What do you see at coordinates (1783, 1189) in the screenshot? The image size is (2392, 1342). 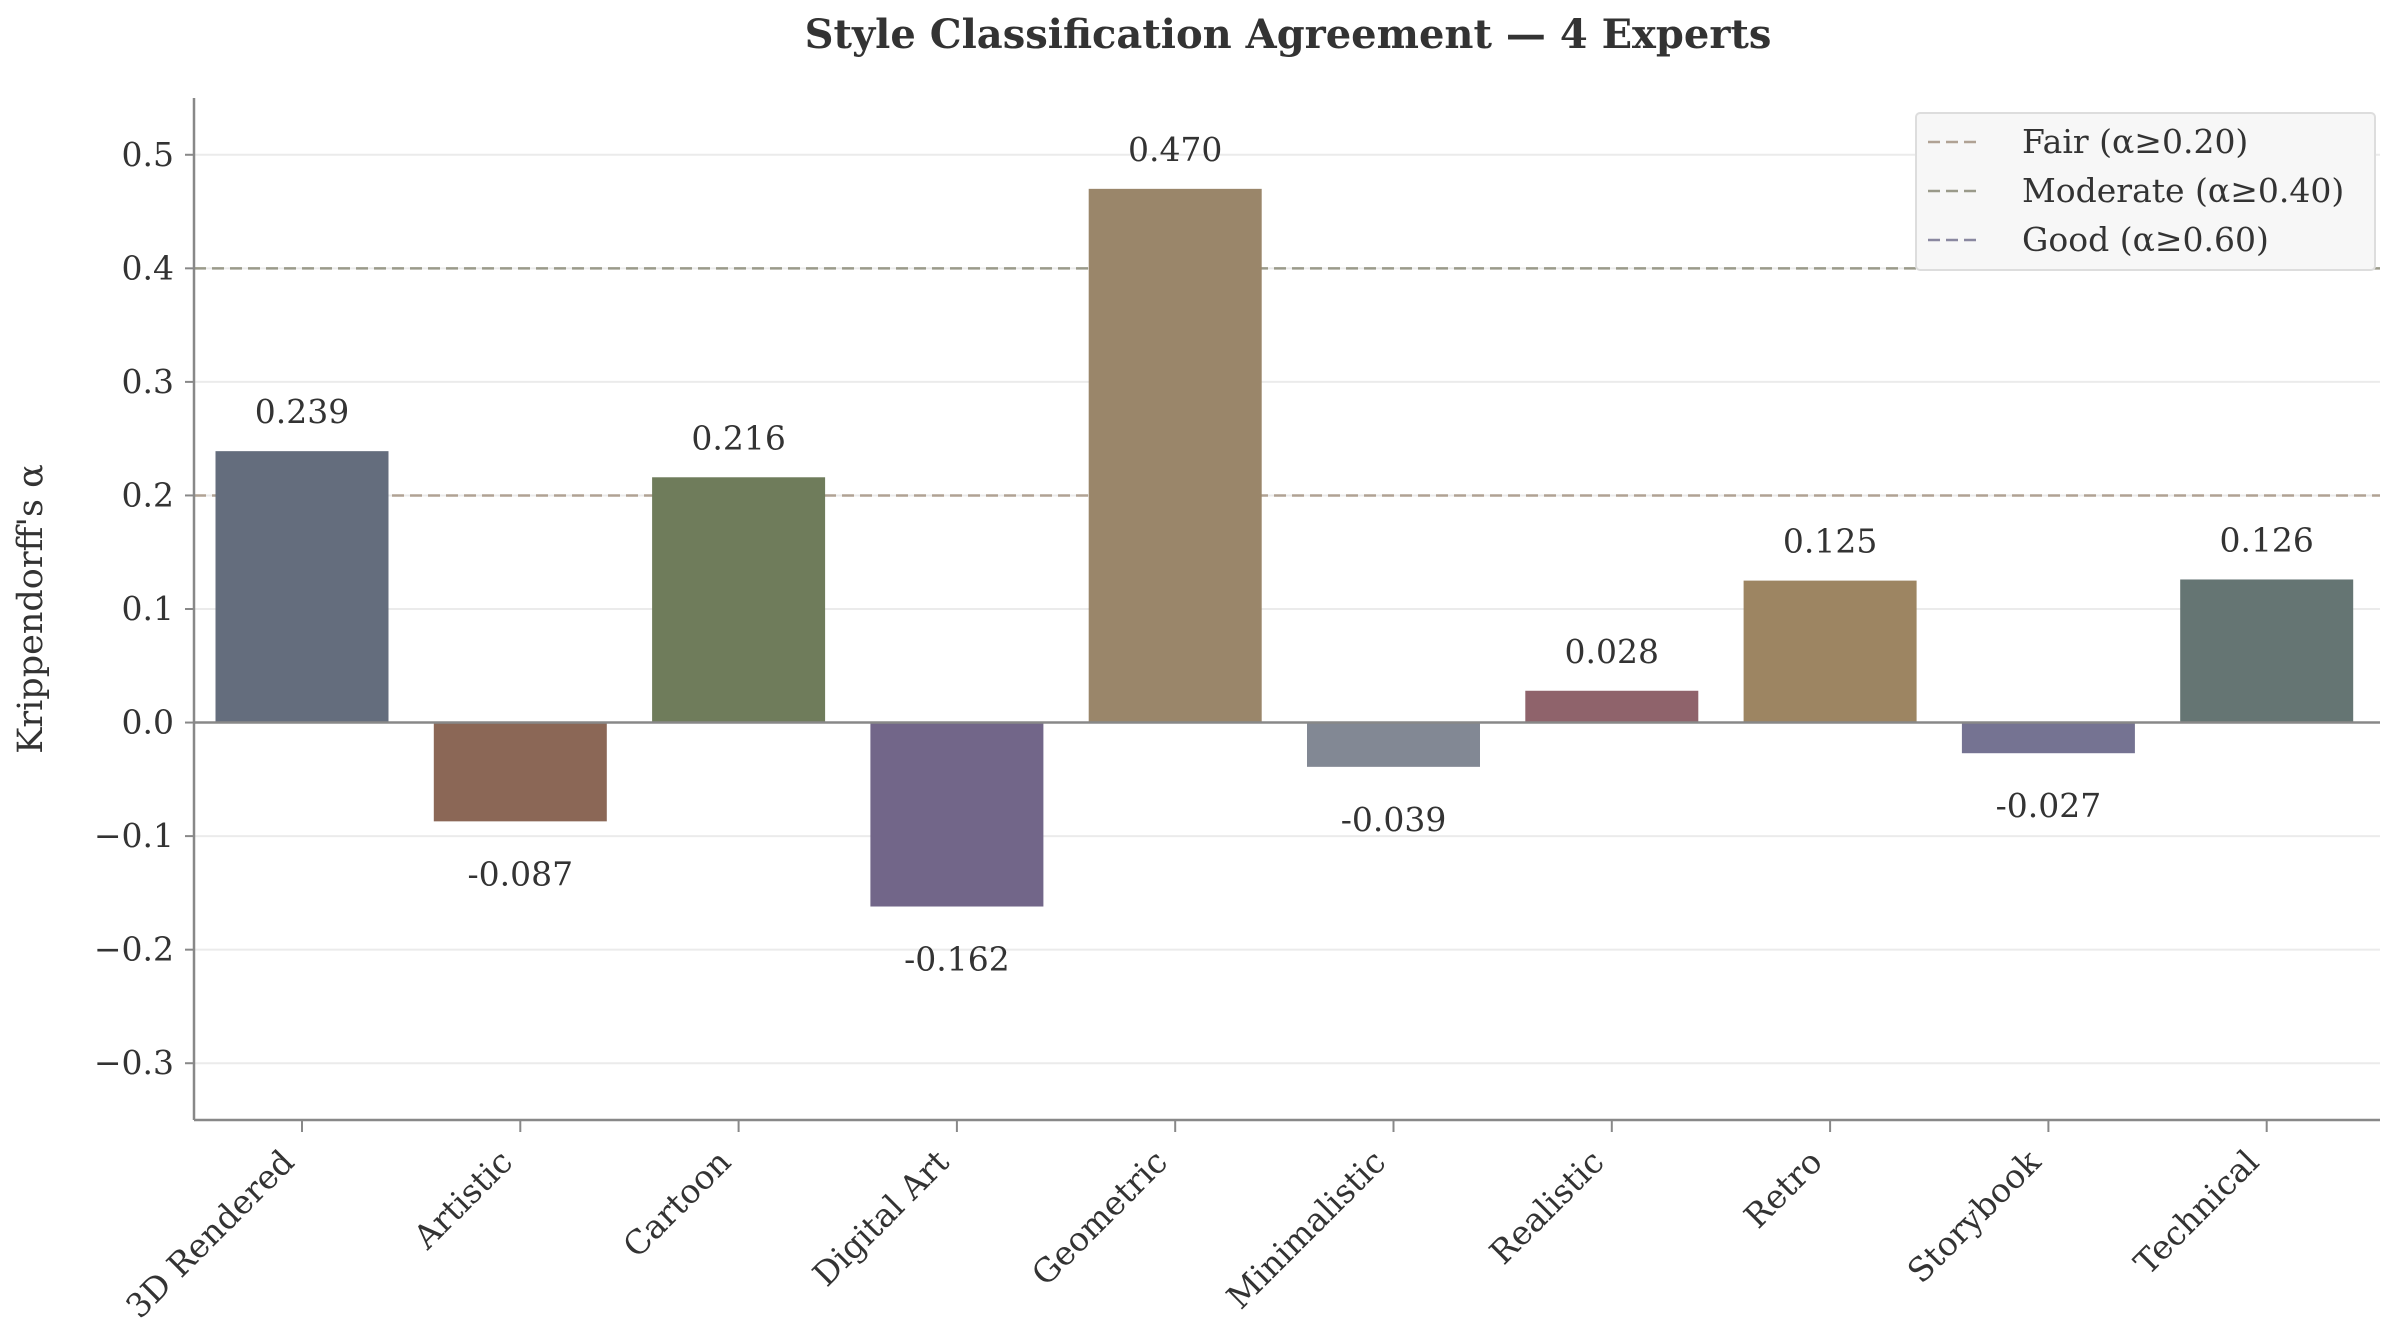 I see `x-tick-label: Retro` at bounding box center [1783, 1189].